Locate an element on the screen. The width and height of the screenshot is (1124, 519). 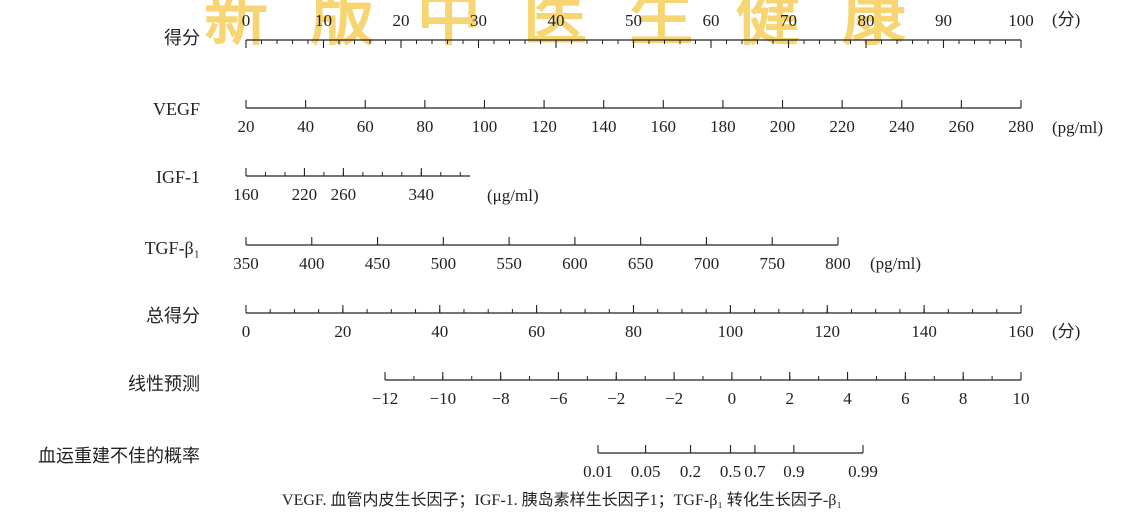
tgfb1-row-label: TGF-β₁ is located at coordinates (172, 248).